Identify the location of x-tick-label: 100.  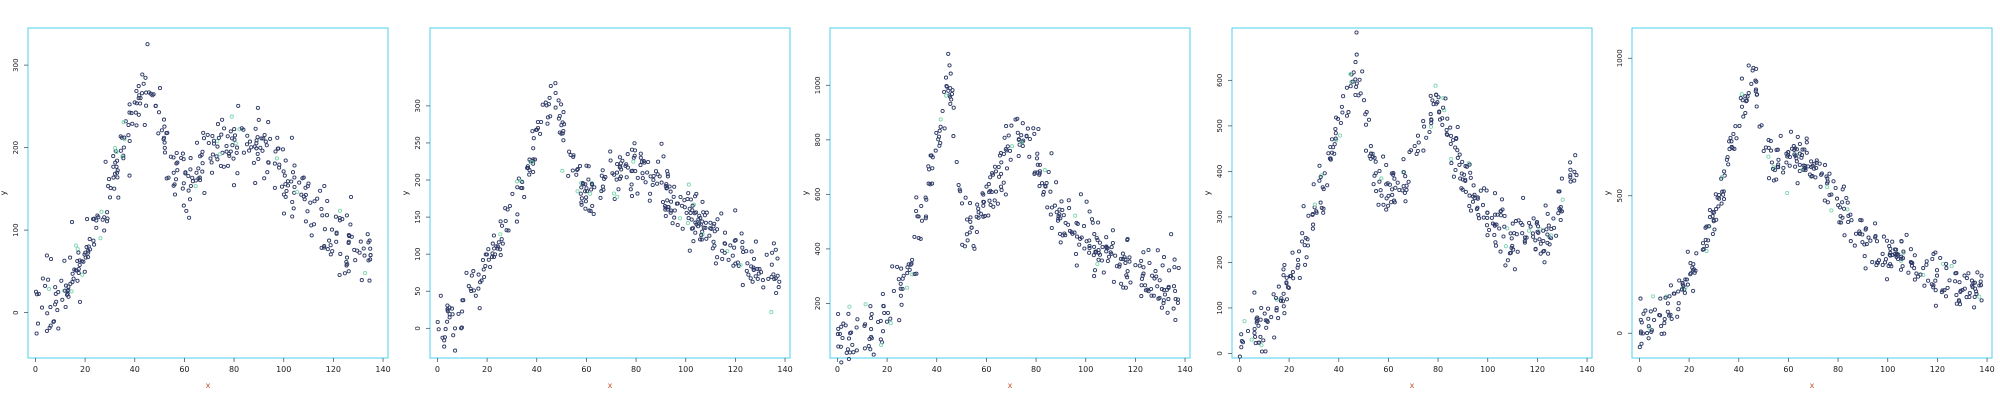
(1887, 369).